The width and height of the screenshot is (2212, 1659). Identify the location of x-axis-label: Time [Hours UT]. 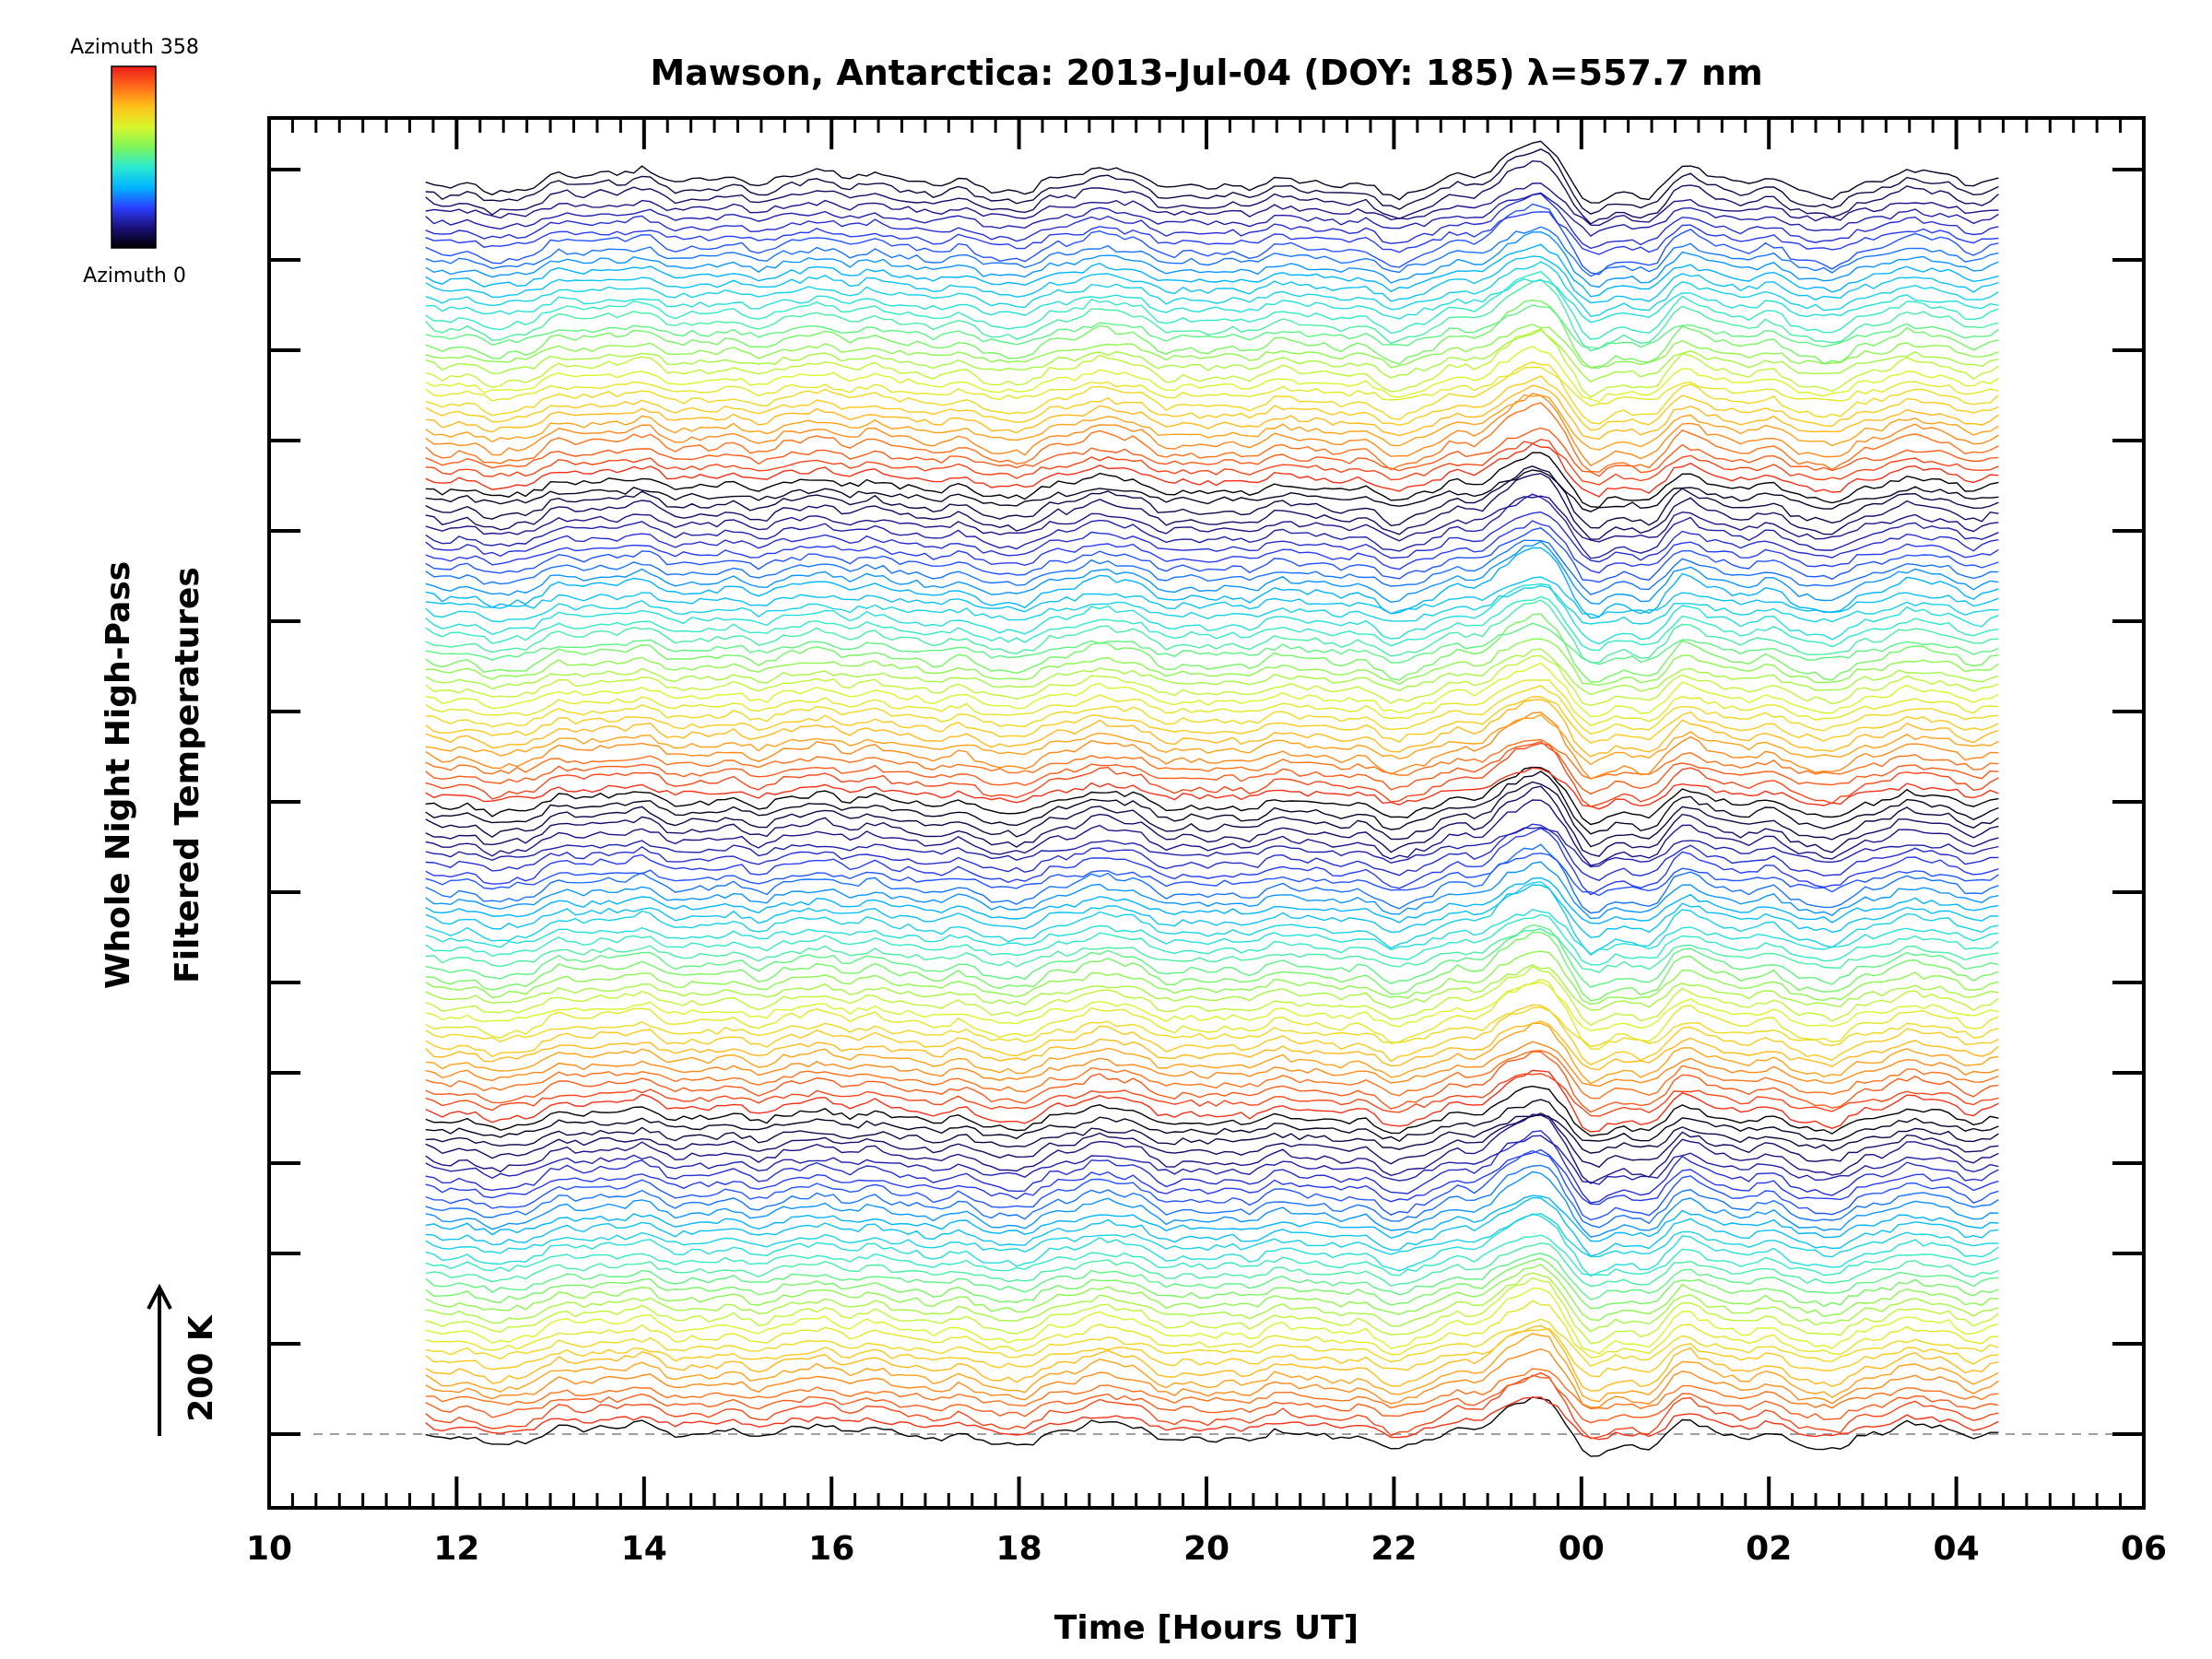
(1206, 1628).